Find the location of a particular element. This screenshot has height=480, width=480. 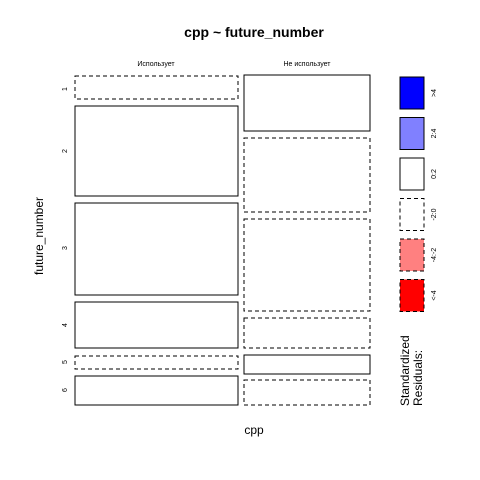

legend-label-3: 0:2 is located at coordinates (434, 174).